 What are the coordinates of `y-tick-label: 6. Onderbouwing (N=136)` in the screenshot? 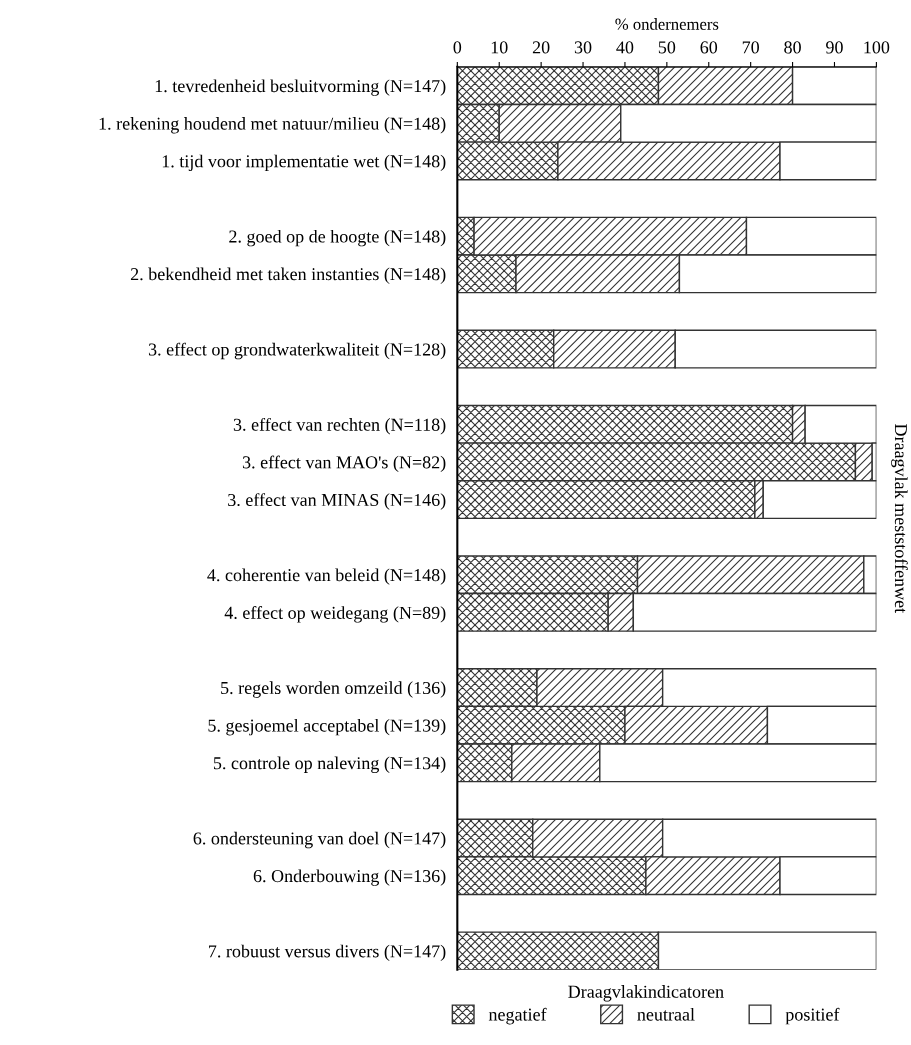 It's located at (349, 877).